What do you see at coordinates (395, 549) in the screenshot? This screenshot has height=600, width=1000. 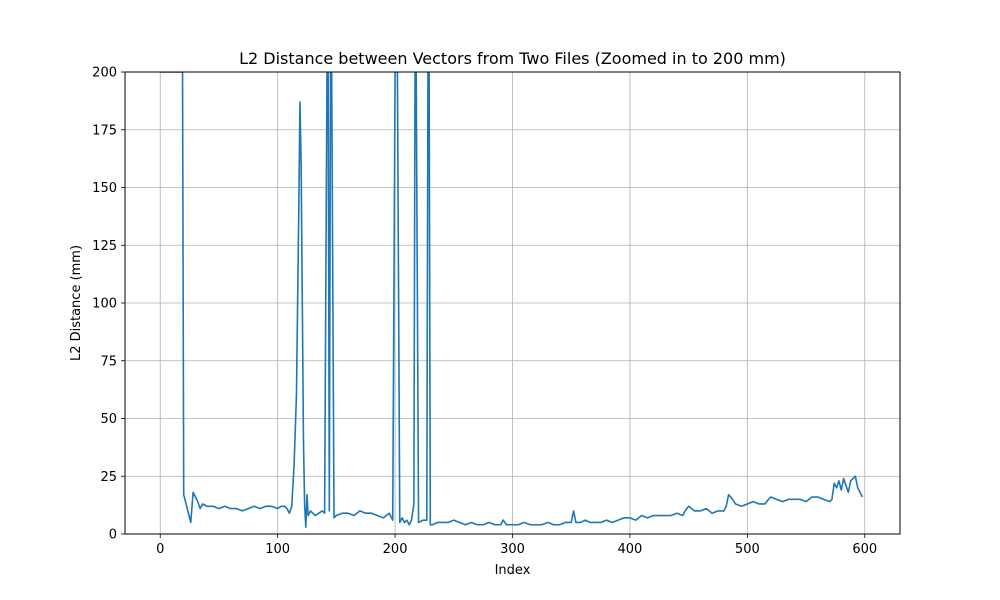 I see `x-tick-label: 200` at bounding box center [395, 549].